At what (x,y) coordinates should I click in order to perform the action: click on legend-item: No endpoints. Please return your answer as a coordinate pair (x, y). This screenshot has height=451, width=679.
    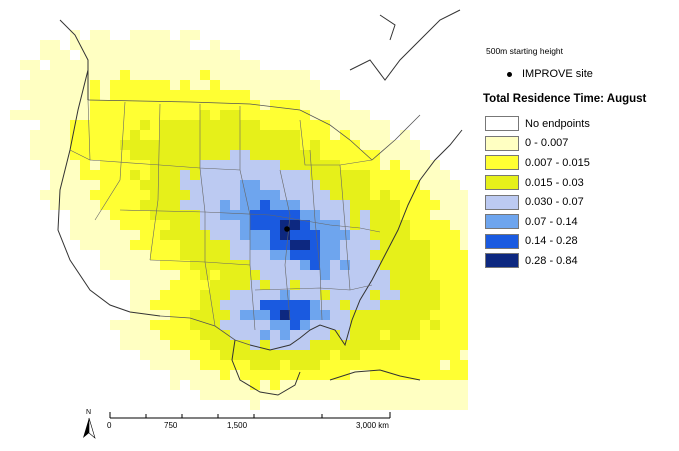
    Looking at the image, I should click on (537, 124).